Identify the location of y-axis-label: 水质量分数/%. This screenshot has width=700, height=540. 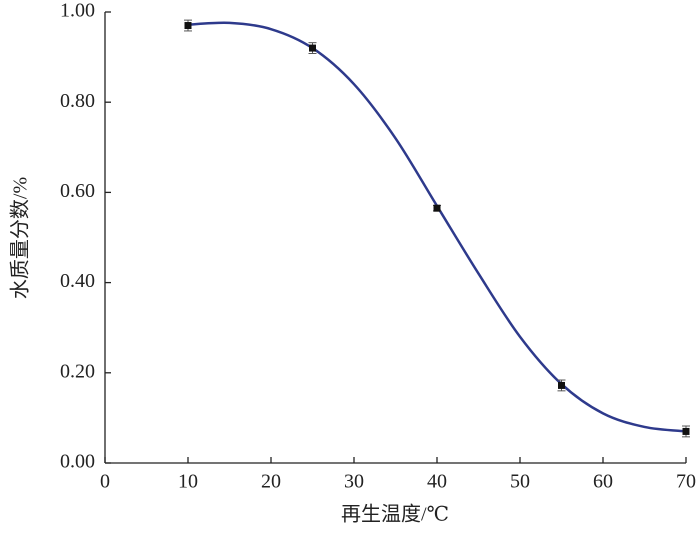
(20, 238).